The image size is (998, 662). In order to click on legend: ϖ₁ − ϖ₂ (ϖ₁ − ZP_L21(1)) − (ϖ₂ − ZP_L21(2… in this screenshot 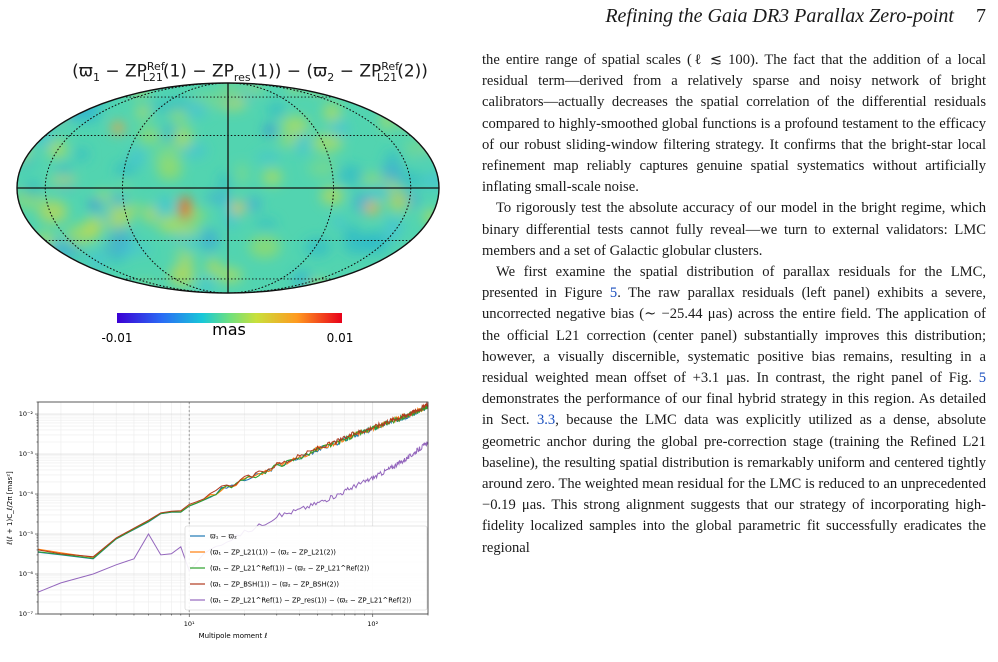, I will do `click(306, 568)`.